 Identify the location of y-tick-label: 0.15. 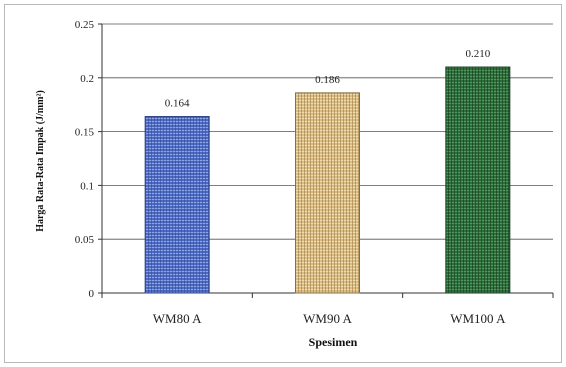
(85, 133).